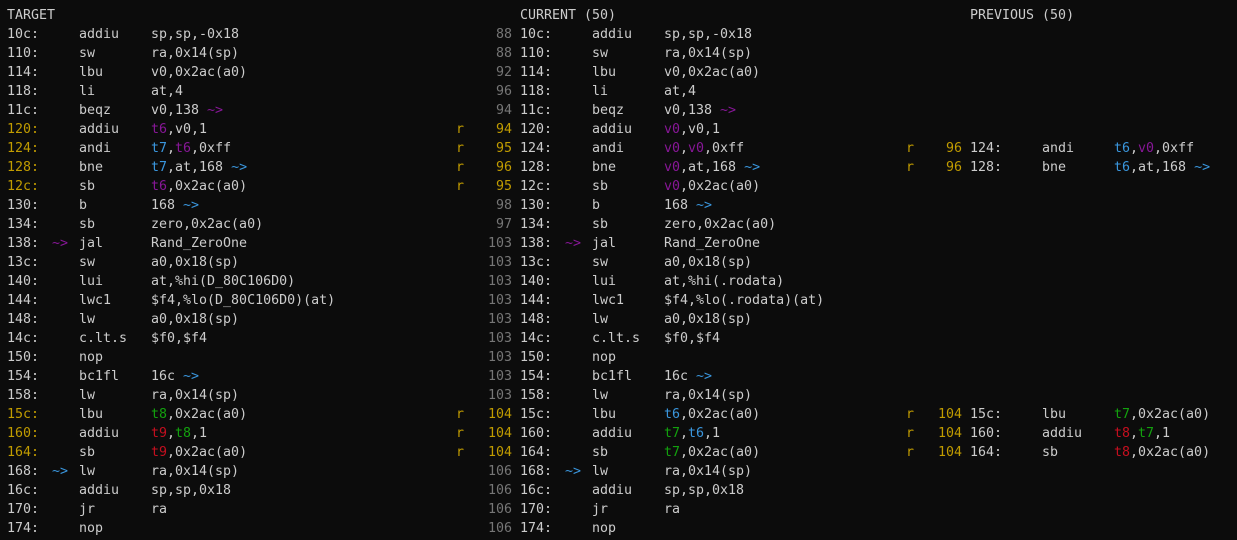 Image resolution: width=1237 pixels, height=540 pixels. Describe the element at coordinates (536, 490) in the screenshot. I see `current-address: 16c:` at that location.